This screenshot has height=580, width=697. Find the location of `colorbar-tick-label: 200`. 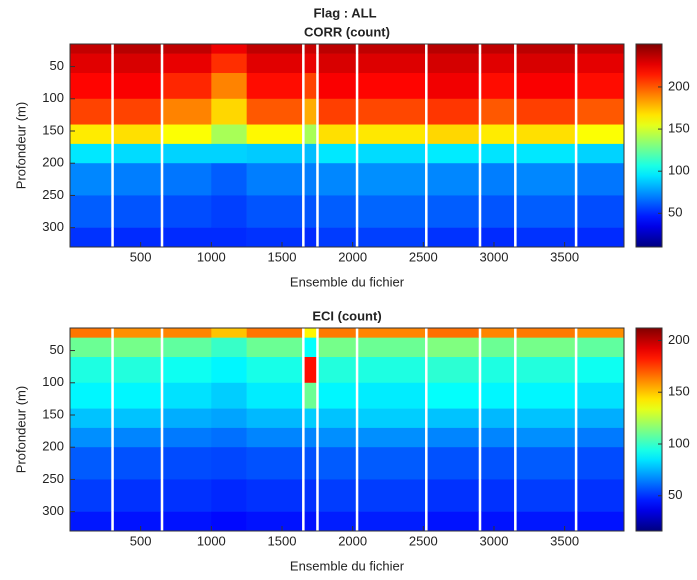

colorbar-tick-label: 200 is located at coordinates (679, 339).